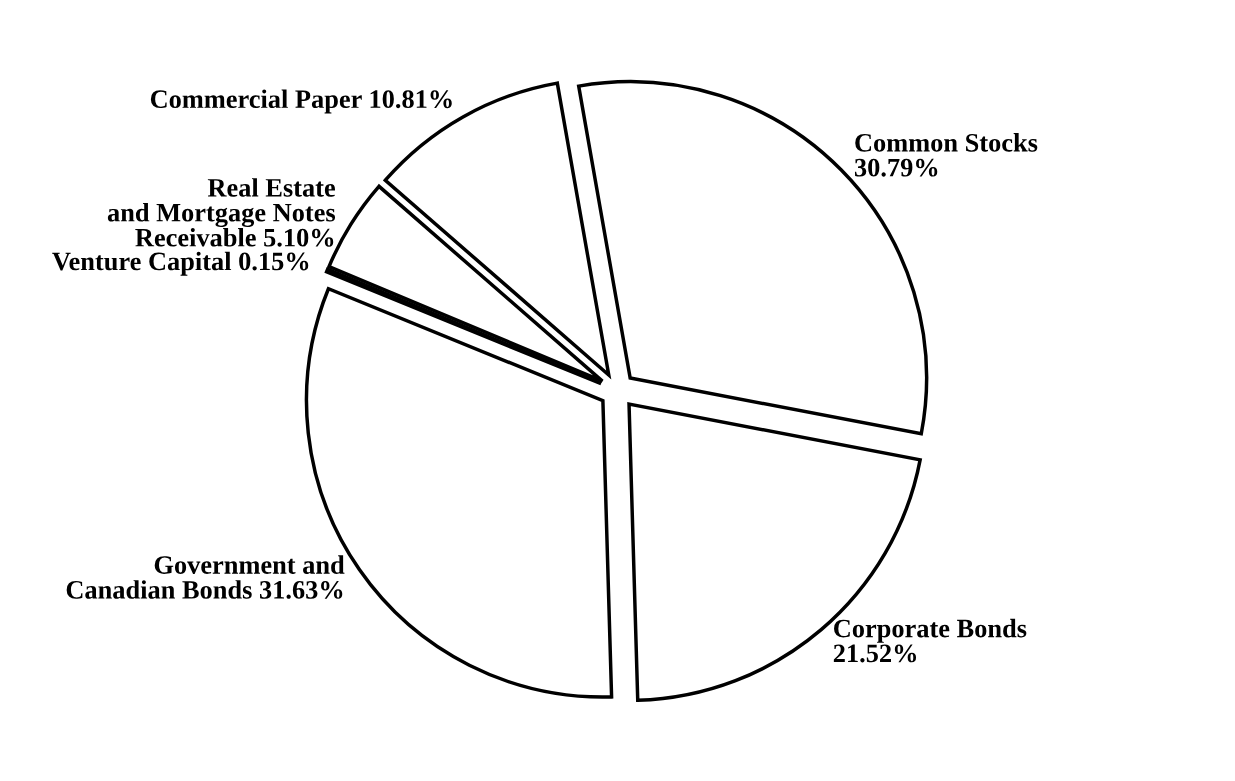  What do you see at coordinates (875, 653) in the screenshot?
I see `data-label: 21.52%` at bounding box center [875, 653].